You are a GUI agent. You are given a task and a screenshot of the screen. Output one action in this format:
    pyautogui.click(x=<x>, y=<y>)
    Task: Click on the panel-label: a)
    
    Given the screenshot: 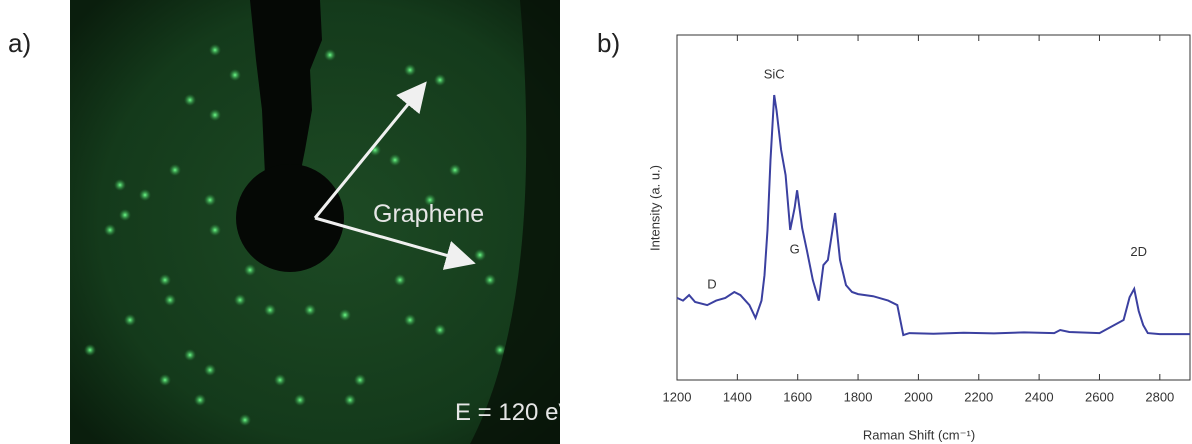 What is the action you would take?
    pyautogui.click(x=19, y=43)
    